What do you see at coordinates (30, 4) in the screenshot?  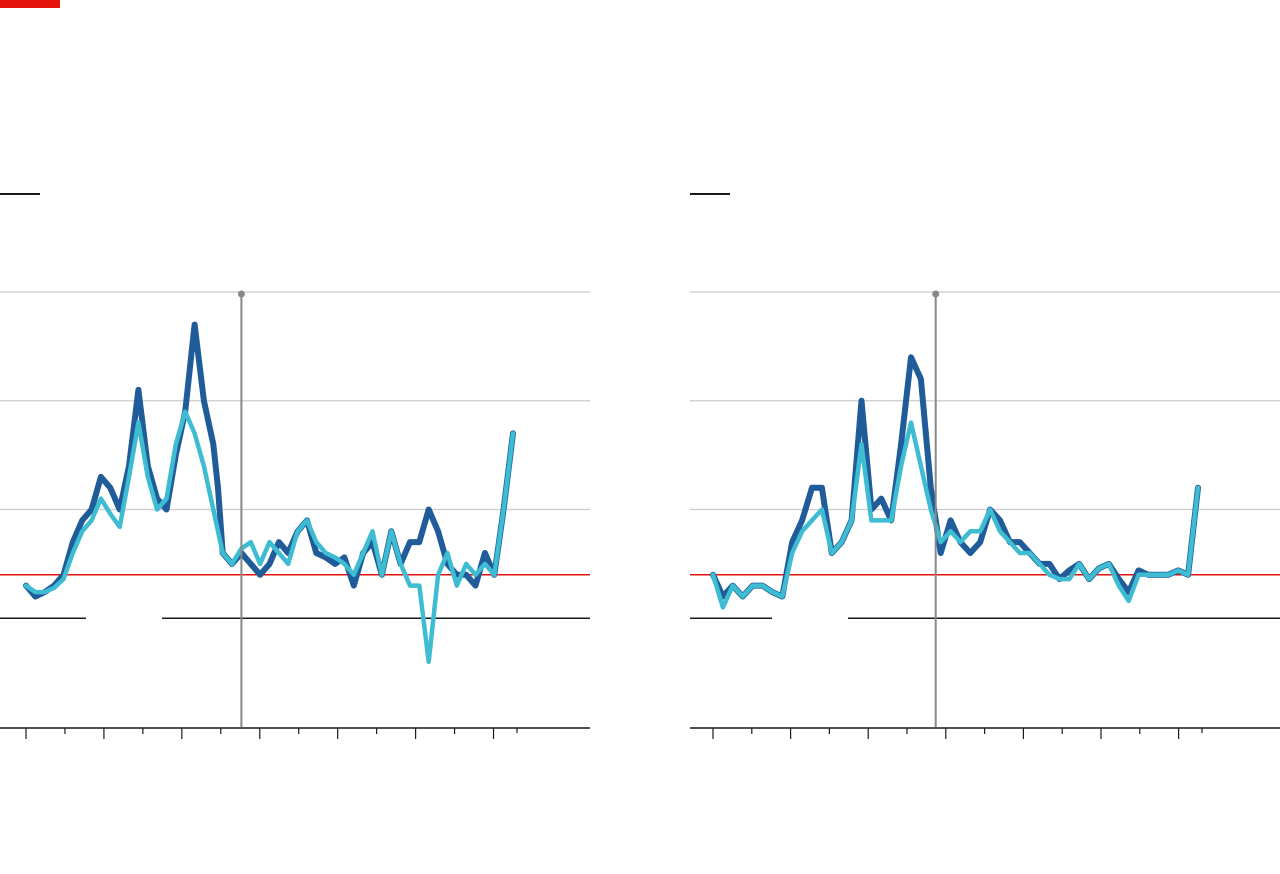 I see `brand-accent-bar` at bounding box center [30, 4].